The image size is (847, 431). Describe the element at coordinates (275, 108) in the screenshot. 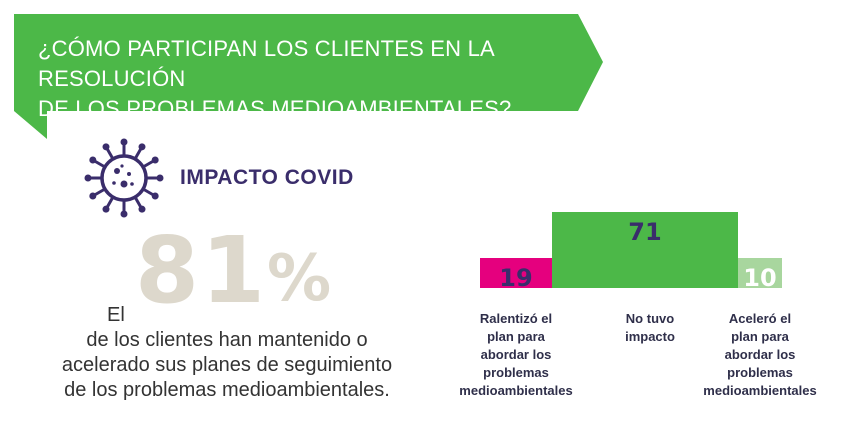

I see `banner-title-line2: DE LOS PROBLEMAS MEDIOAMBIENTALES?` at that location.